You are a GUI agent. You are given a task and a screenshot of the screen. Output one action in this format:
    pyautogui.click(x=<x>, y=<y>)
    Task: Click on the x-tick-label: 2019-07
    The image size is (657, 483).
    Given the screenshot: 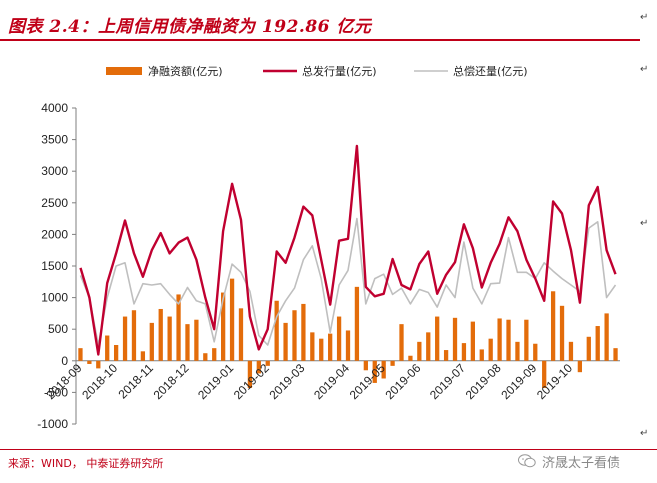 What is the action you would take?
    pyautogui.click(x=447, y=381)
    